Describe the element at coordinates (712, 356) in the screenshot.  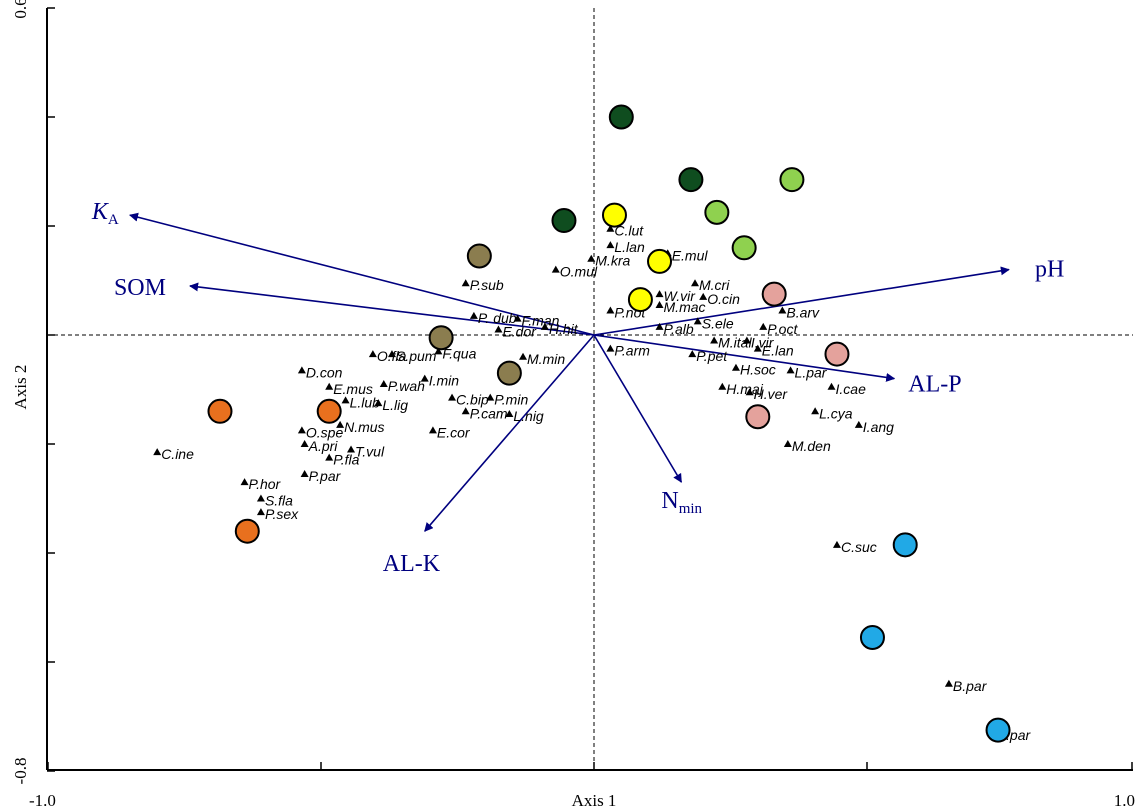
I see `species-label: P.pet` at that location.